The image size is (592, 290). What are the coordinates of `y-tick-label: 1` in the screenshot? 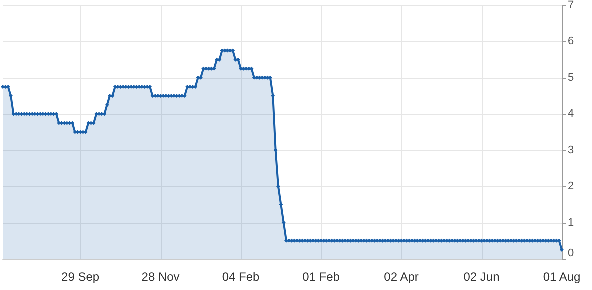 It's located at (571, 222).